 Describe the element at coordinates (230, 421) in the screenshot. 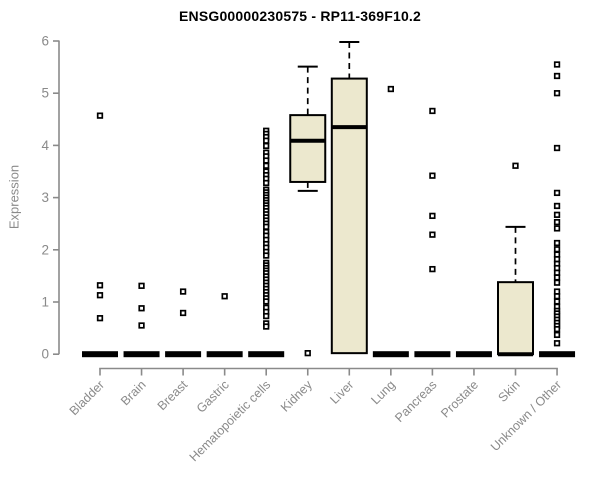

I see `x-tick-label: Hematopoietic cells` at that location.